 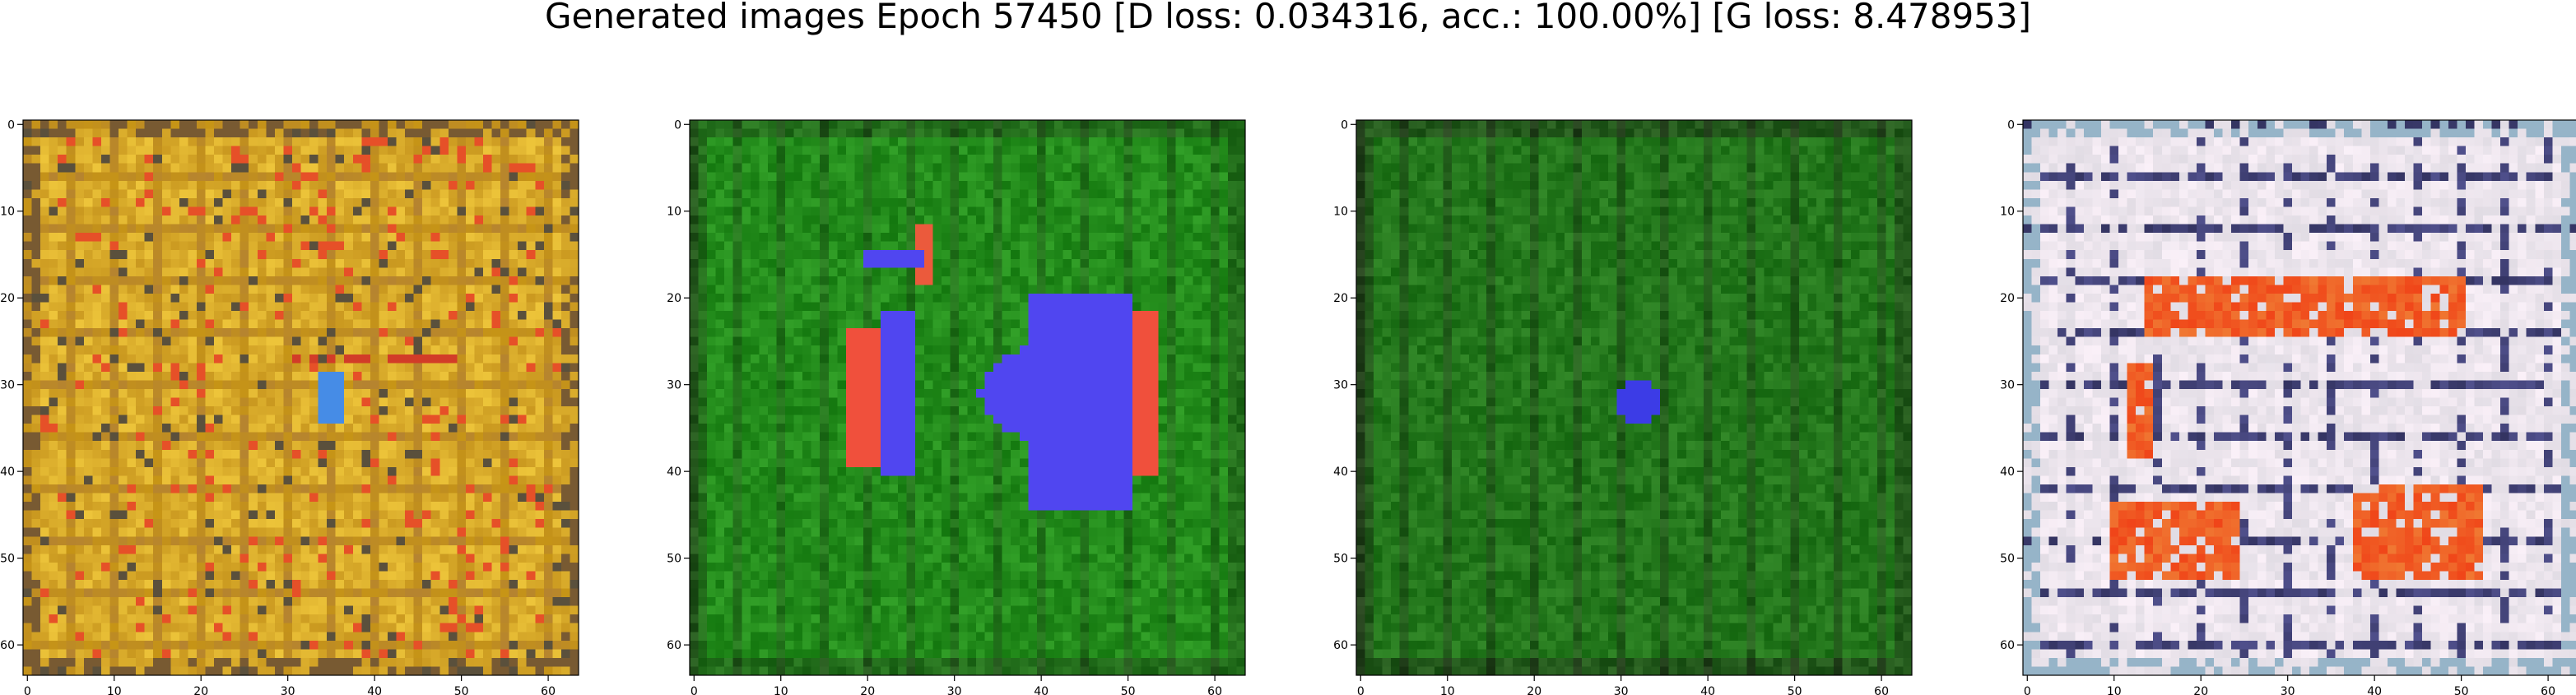 What do you see at coordinates (1708, 690) in the screenshot?
I see `generated-image-3-x-tick-label: 40` at bounding box center [1708, 690].